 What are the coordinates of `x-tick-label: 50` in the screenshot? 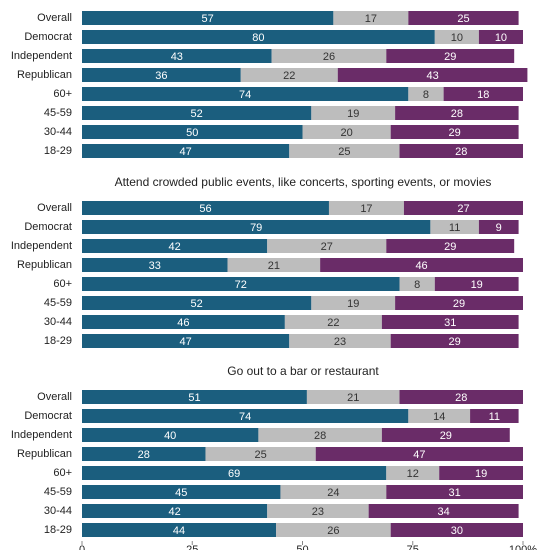 It's located at (302, 547).